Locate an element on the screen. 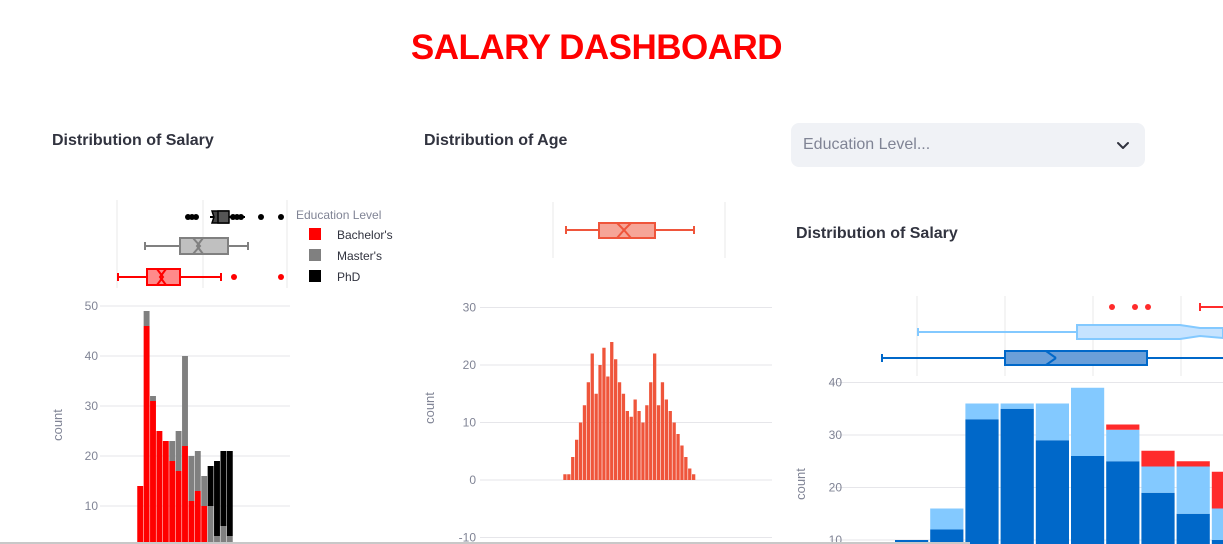 This screenshot has width=1223, height=544. legend-swatch-masters is located at coordinates (315, 255).